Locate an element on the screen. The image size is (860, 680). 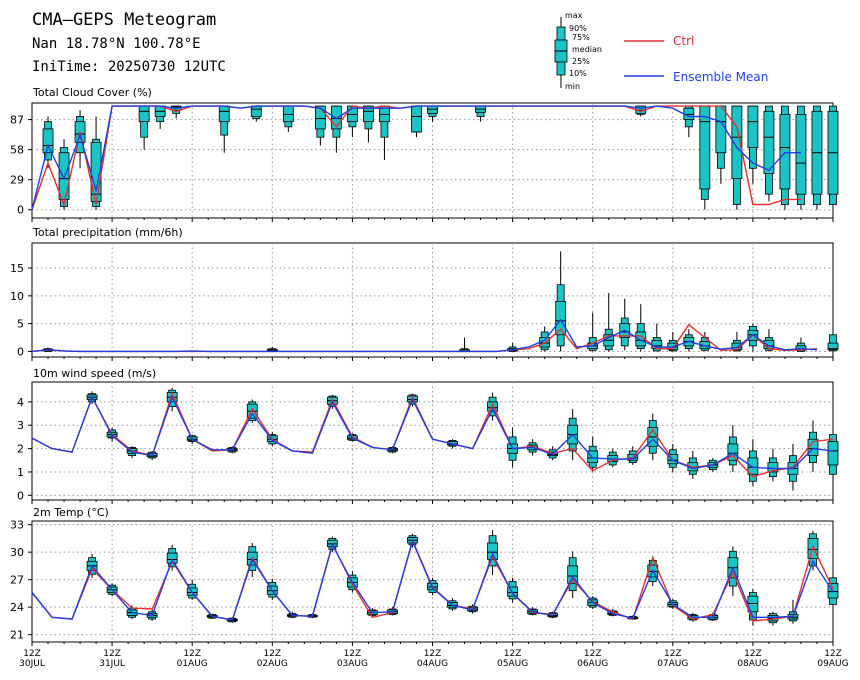
y-tick-label: 33 is located at coordinates (17, 525).